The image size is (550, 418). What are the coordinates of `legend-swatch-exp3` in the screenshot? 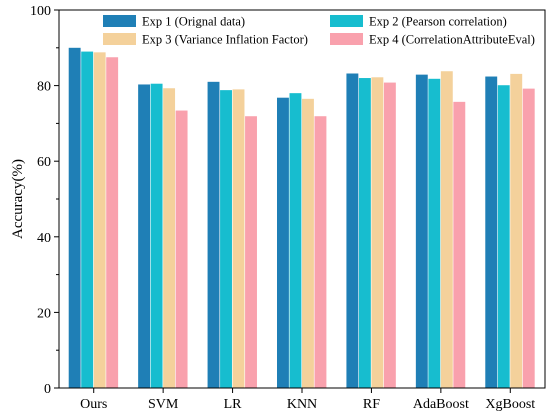 It's located at (119, 39).